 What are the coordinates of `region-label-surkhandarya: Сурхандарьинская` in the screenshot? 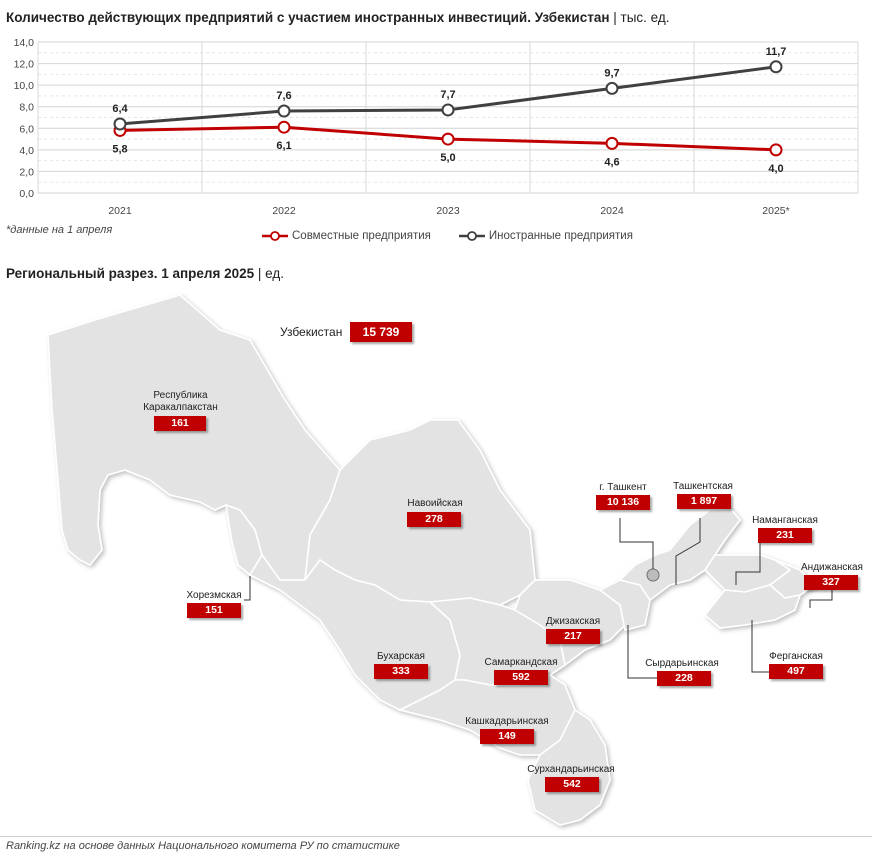 It's located at (571, 769).